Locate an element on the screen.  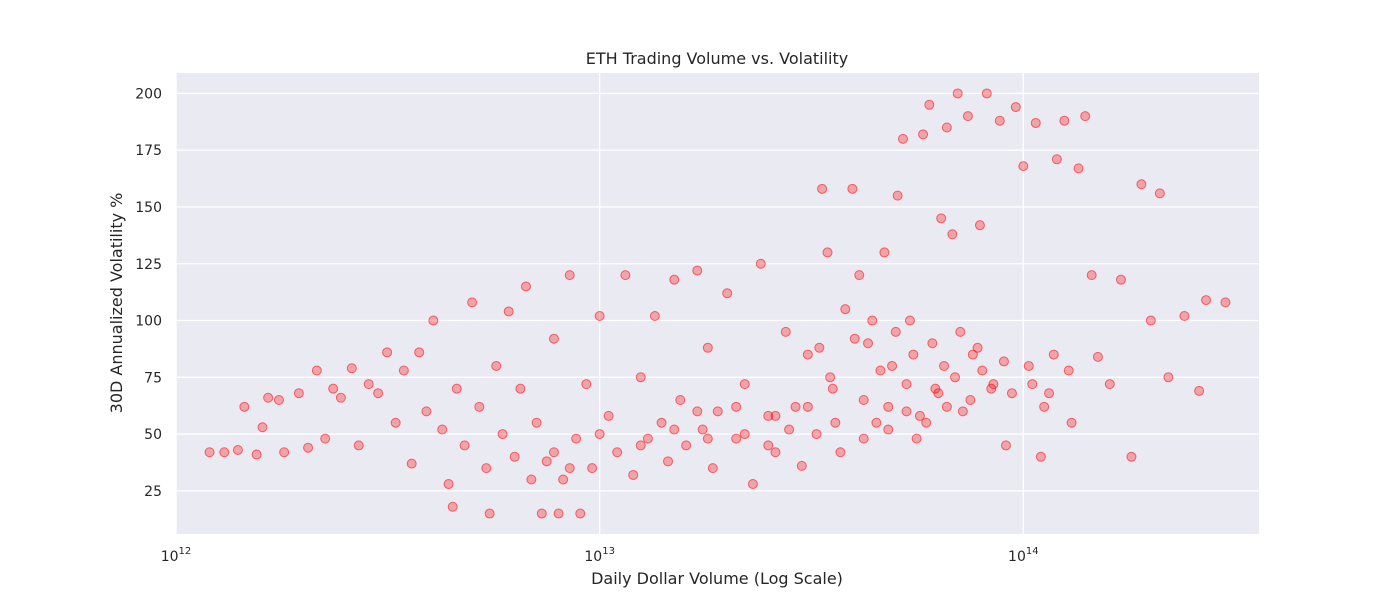
x-tick-label: 1014 is located at coordinates (1023, 555).